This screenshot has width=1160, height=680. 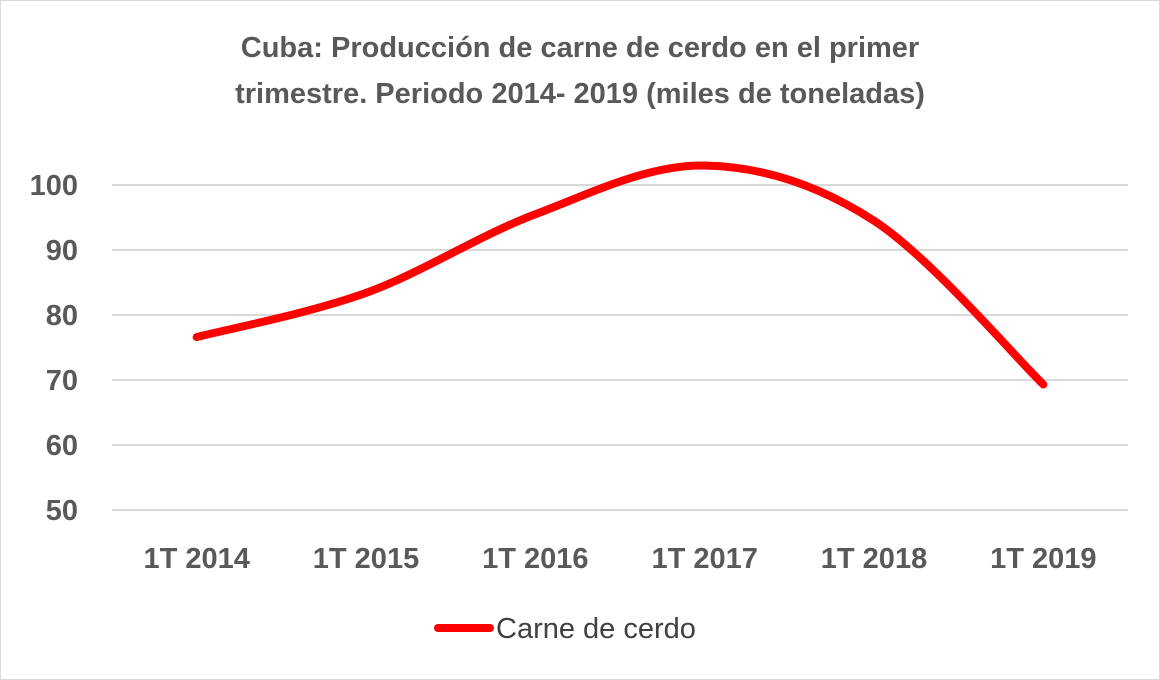 I want to click on y-tick-label: 60, so click(x=62, y=446).